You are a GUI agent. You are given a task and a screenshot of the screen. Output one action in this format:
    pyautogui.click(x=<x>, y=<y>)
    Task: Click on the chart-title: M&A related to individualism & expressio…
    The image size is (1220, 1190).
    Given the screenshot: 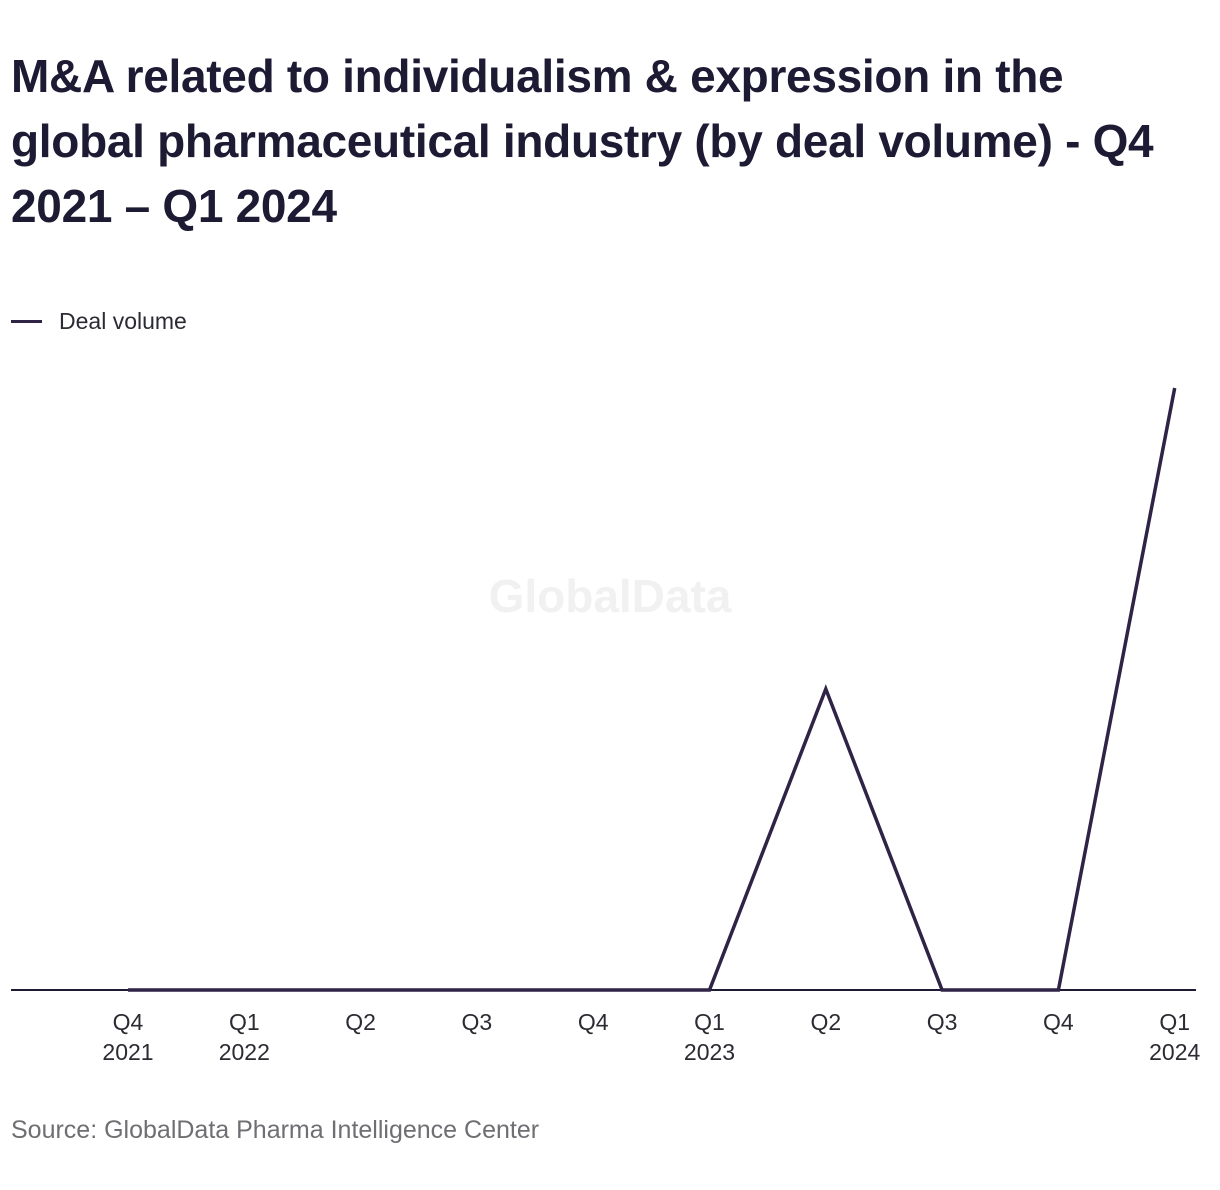 What is the action you would take?
    pyautogui.click(x=582, y=141)
    